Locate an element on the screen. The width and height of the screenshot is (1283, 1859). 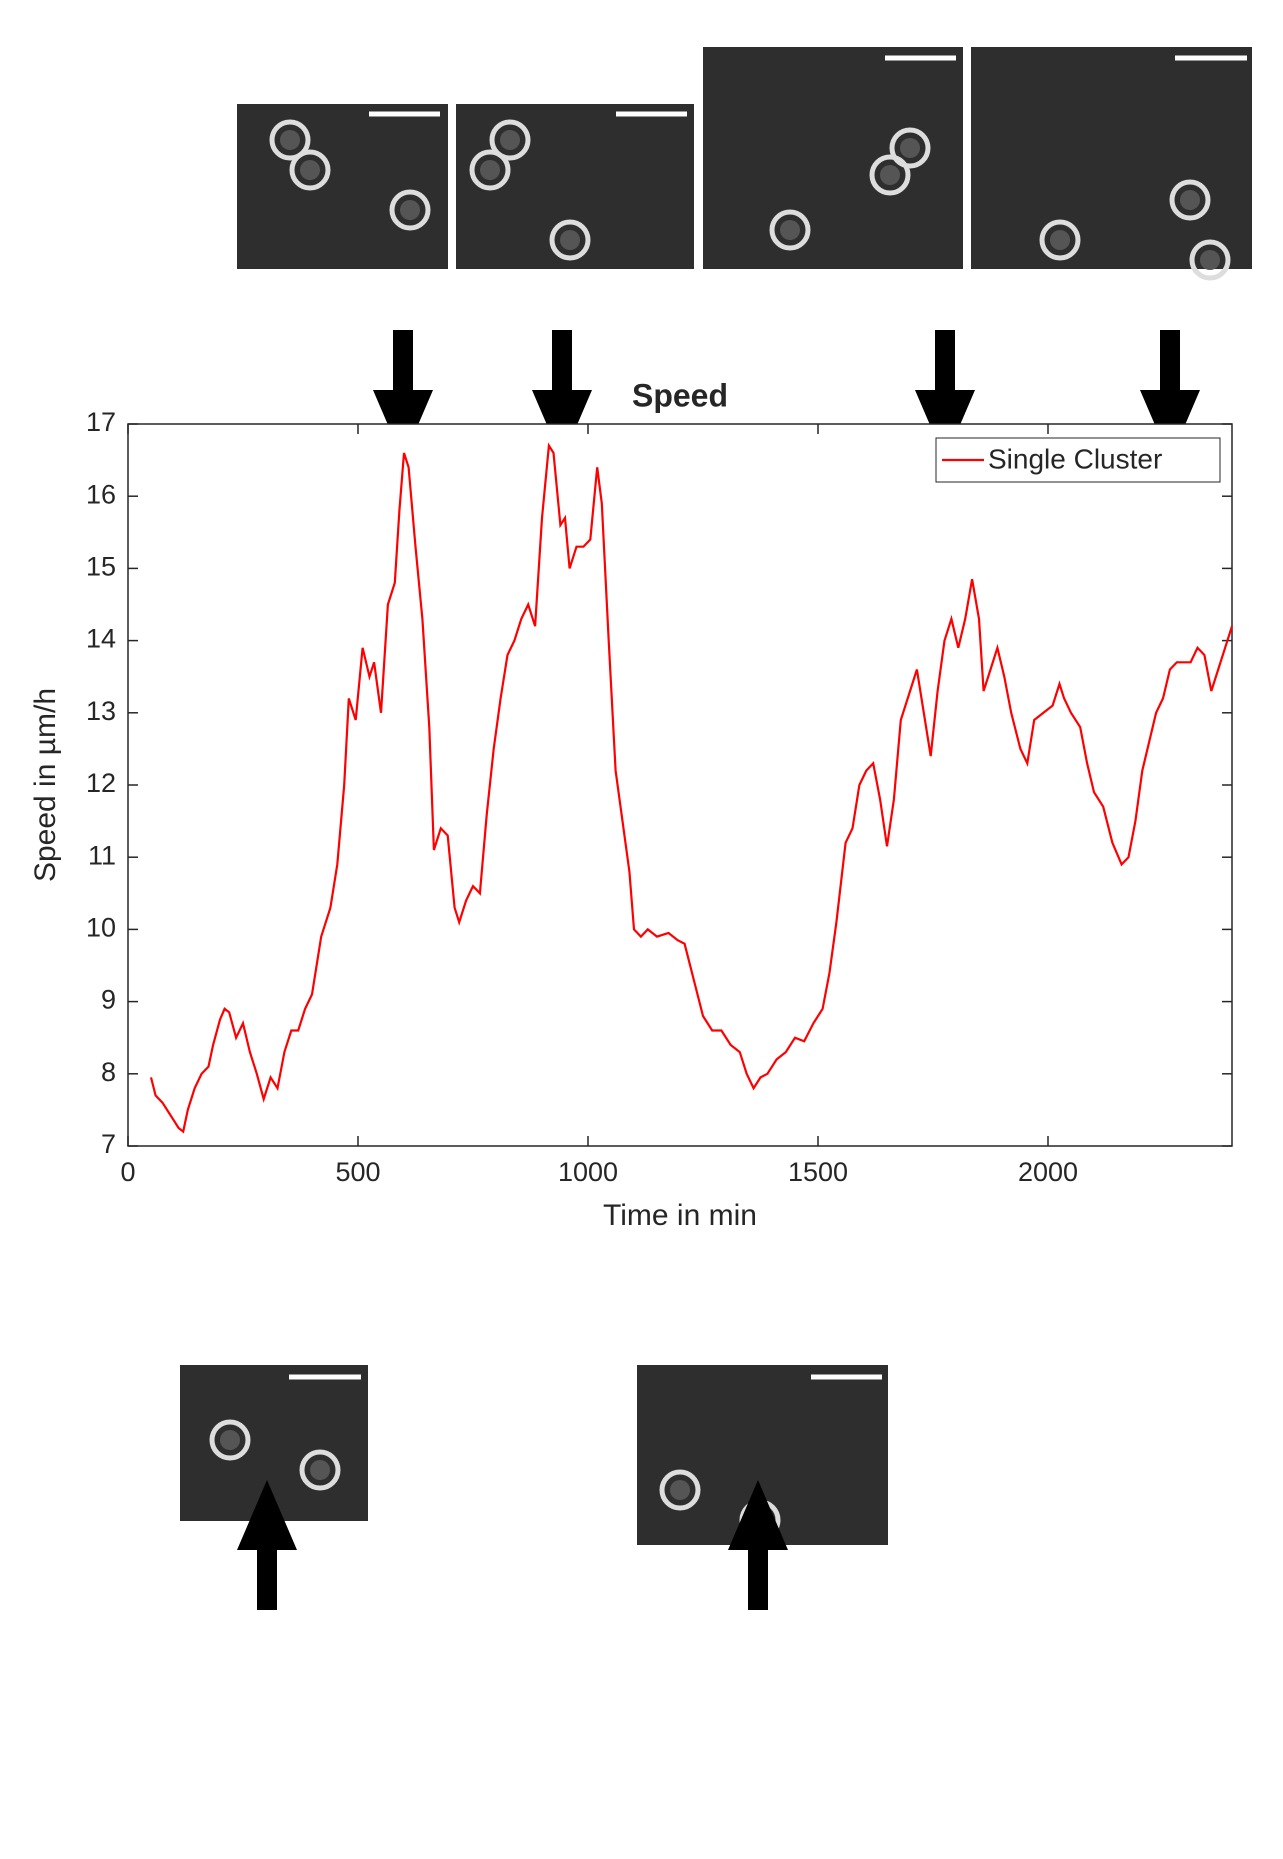
y-tick-label: 11 is located at coordinates (102, 855).